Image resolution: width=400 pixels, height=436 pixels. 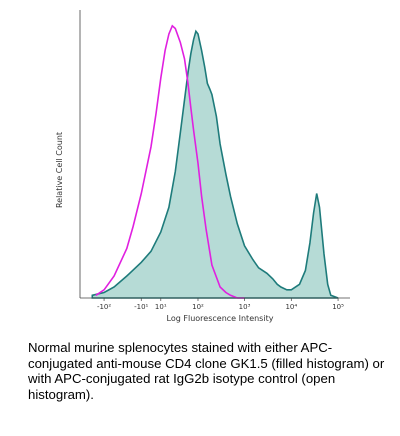 I want to click on x-tick-label: 10¹, so click(x=161, y=307).